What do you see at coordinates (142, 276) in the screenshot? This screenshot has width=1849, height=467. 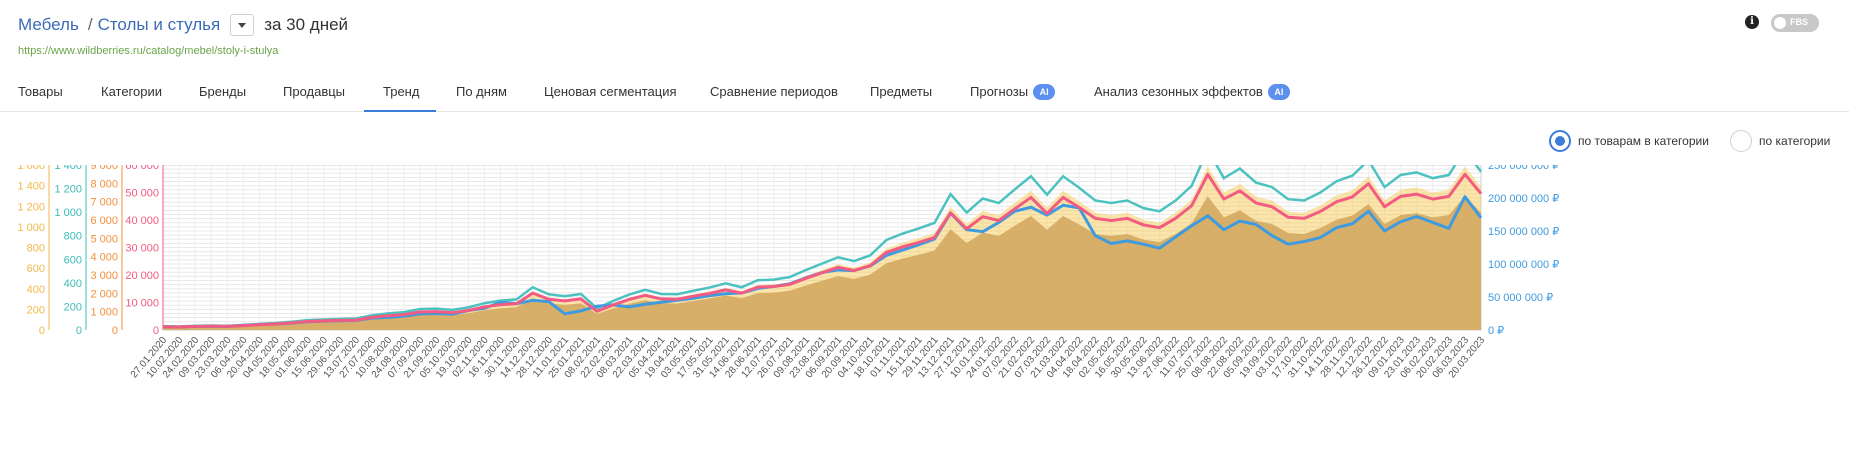 I see `y-tick-label: 20 000` at bounding box center [142, 276].